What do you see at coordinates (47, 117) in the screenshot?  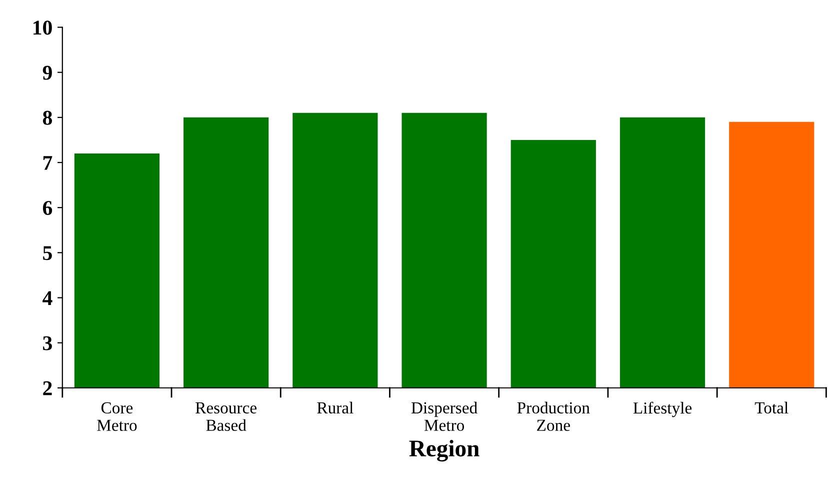 I see `y-tick-label: 8` at bounding box center [47, 117].